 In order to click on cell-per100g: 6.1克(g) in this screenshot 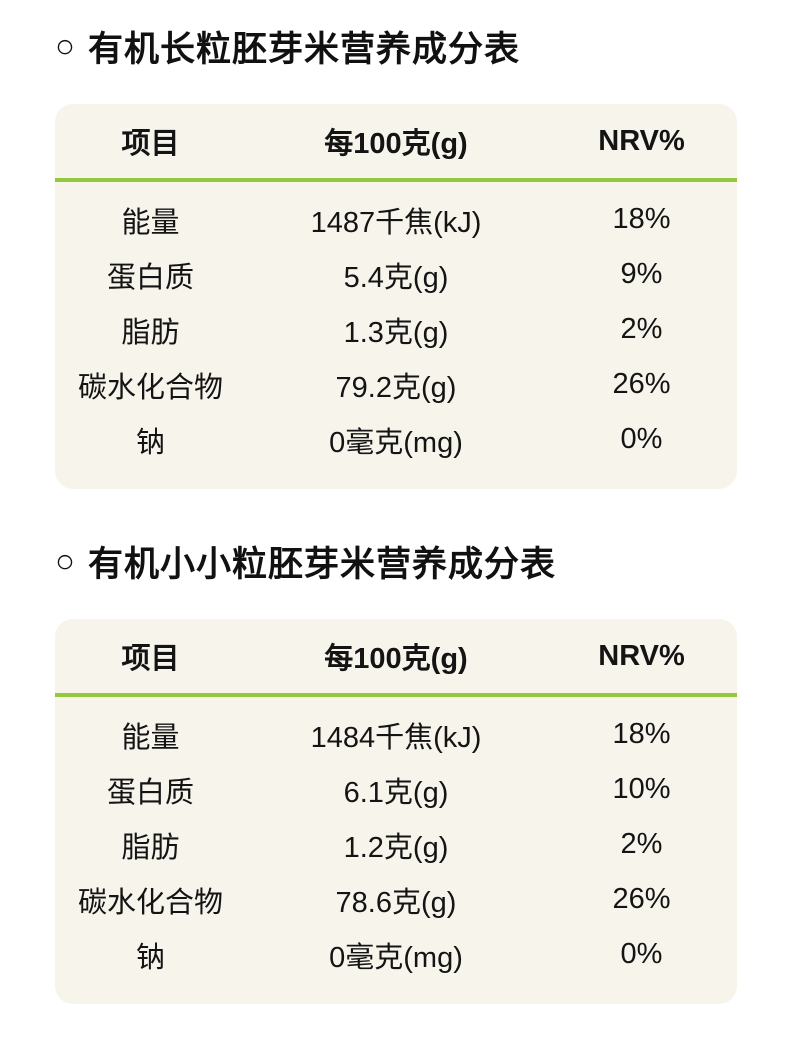, I will do `click(396, 792)`.